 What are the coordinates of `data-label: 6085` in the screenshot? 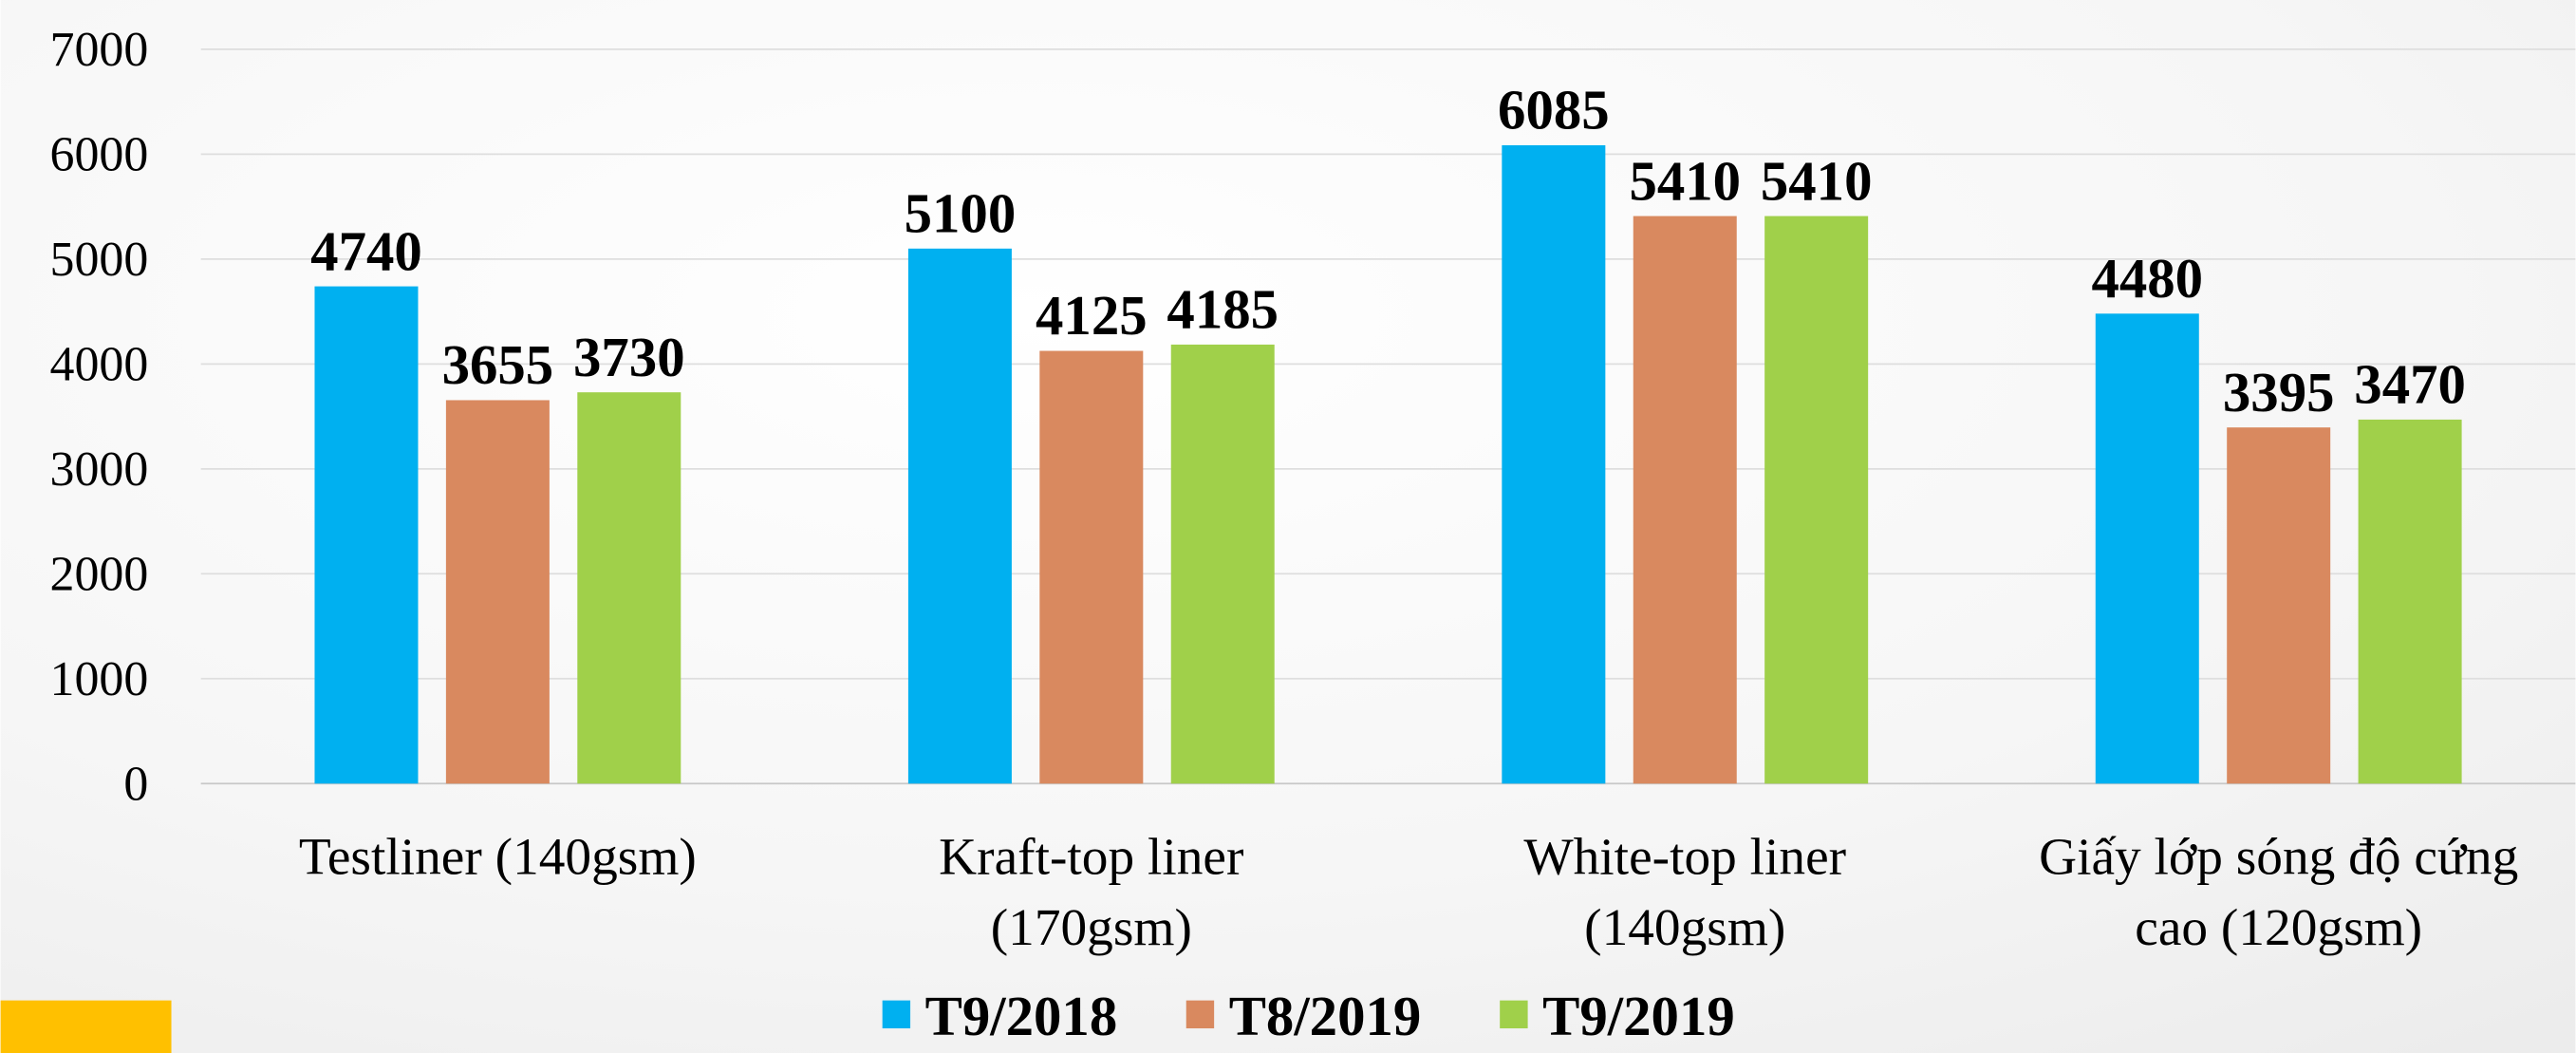 It's located at (1554, 111).